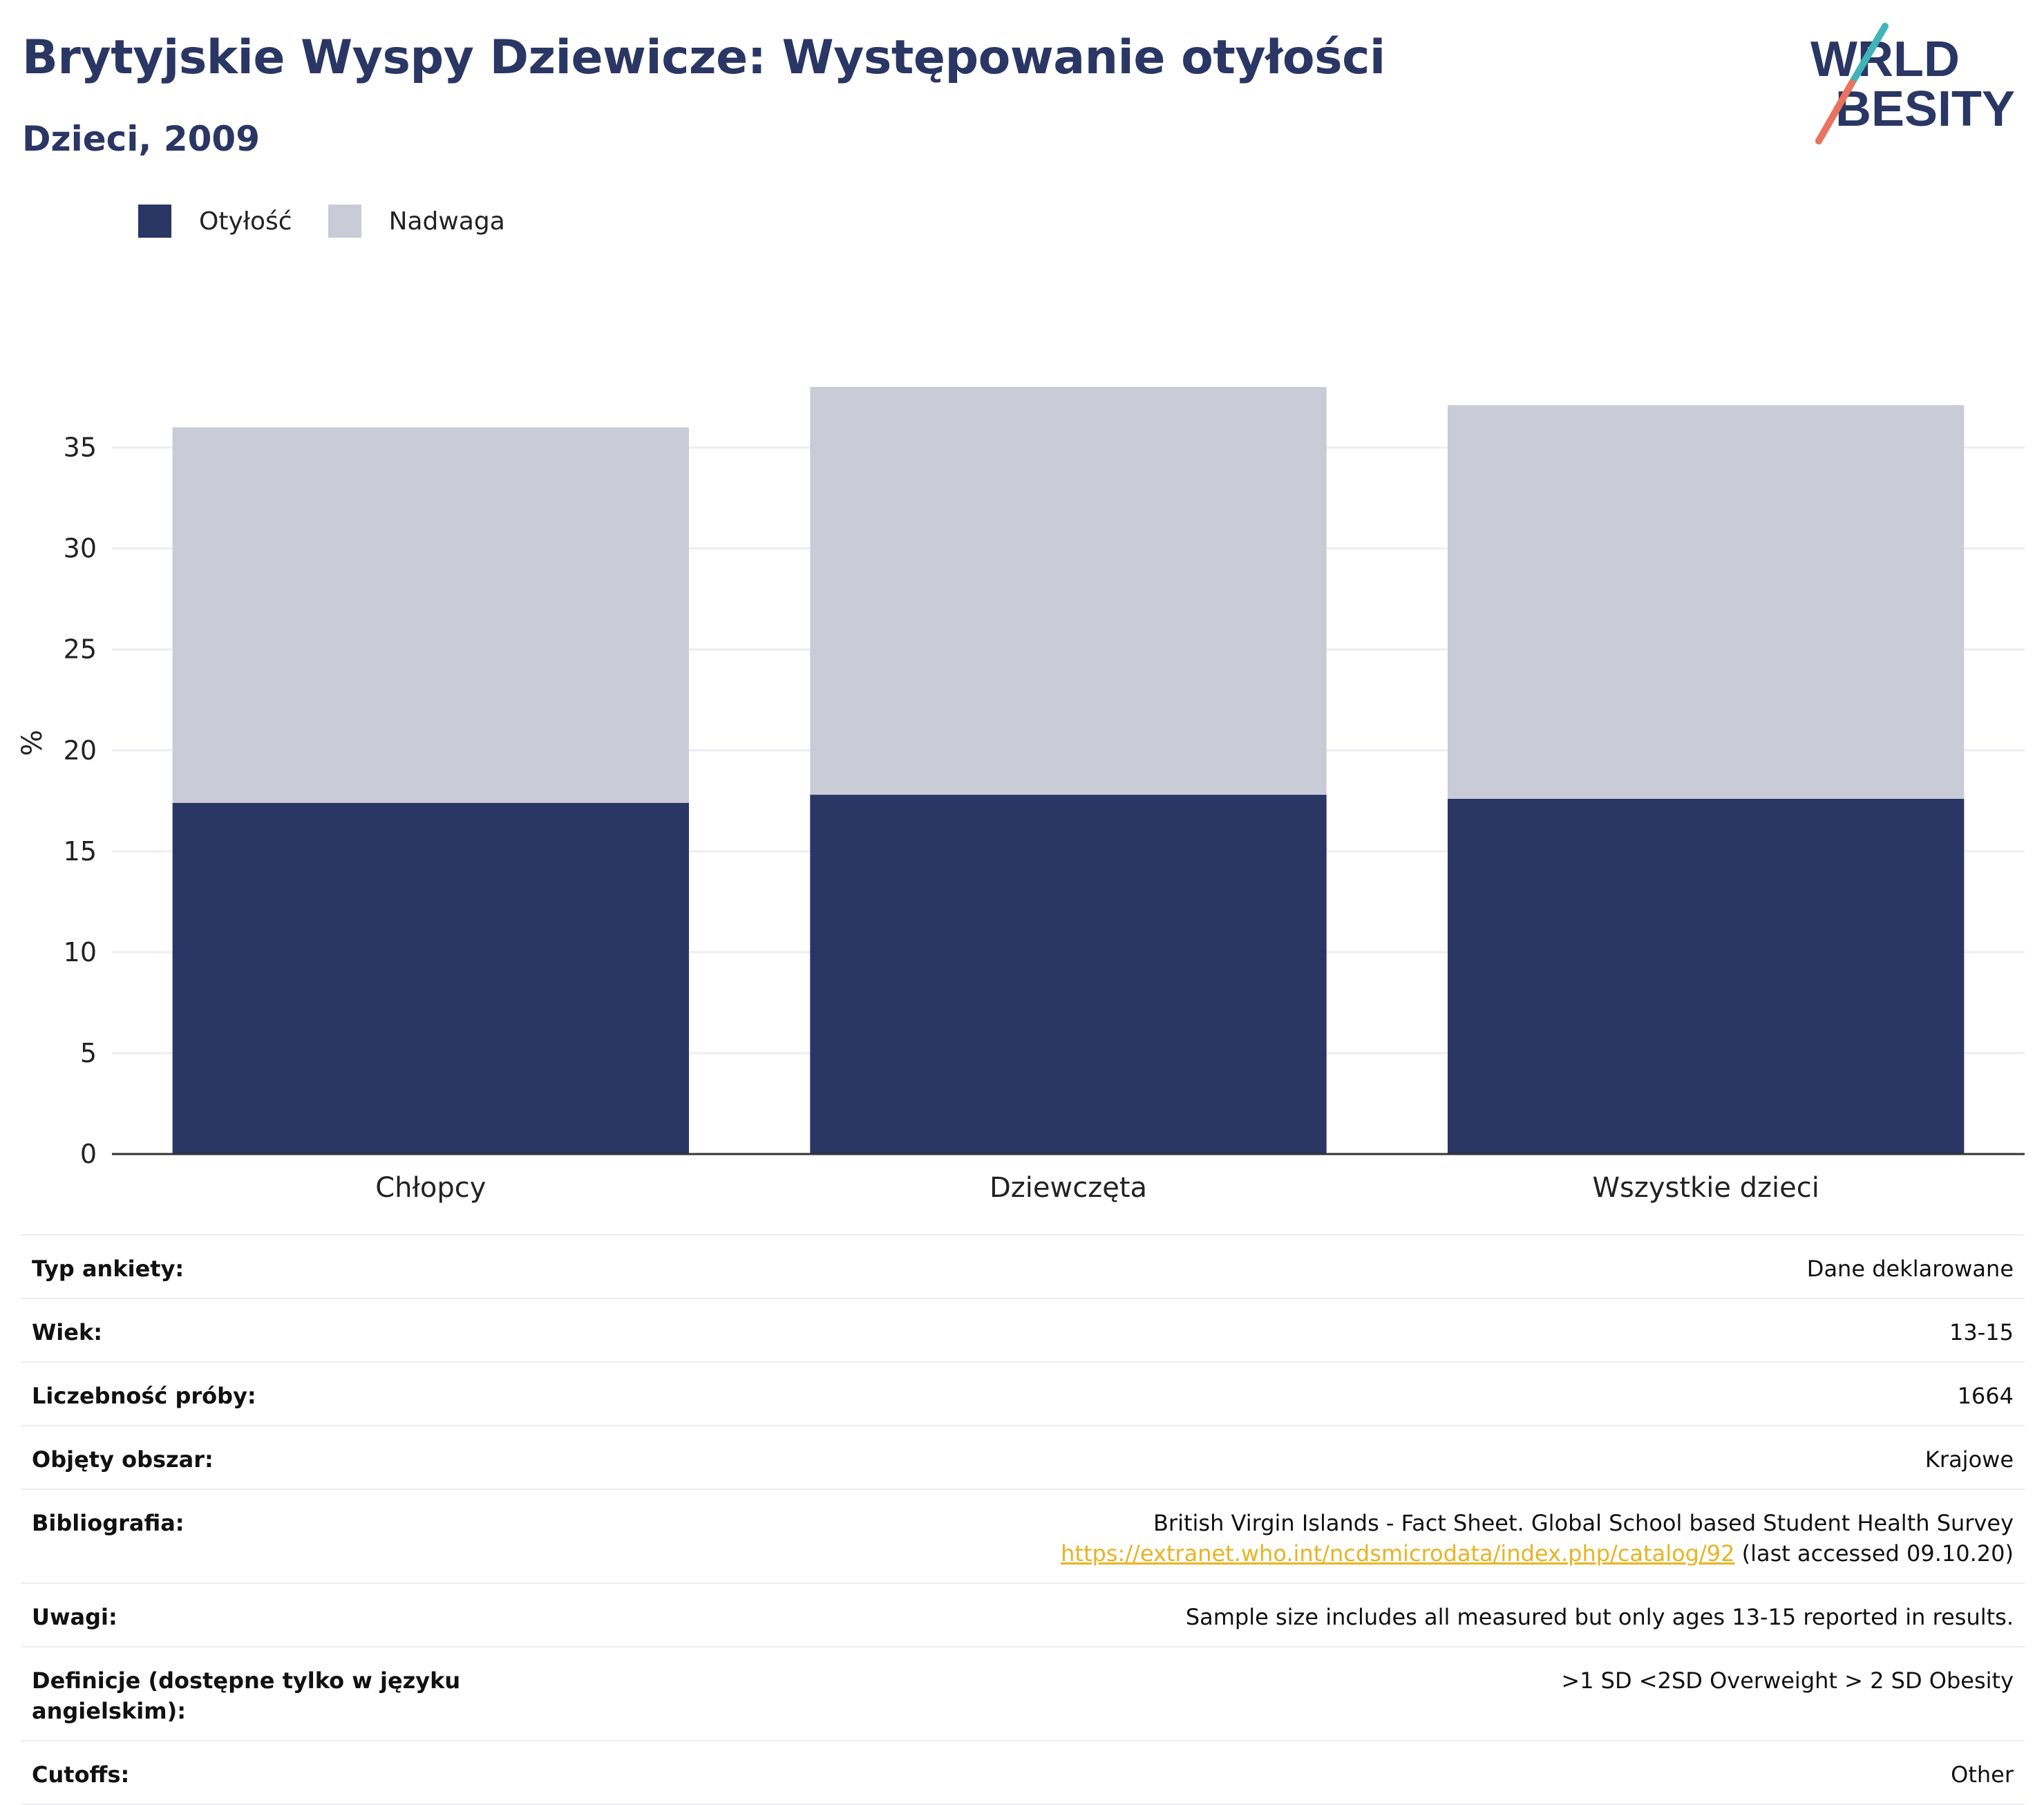 The image size is (2044, 1805). Describe the element at coordinates (80, 851) in the screenshot. I see `y-tick-label: 15` at that location.